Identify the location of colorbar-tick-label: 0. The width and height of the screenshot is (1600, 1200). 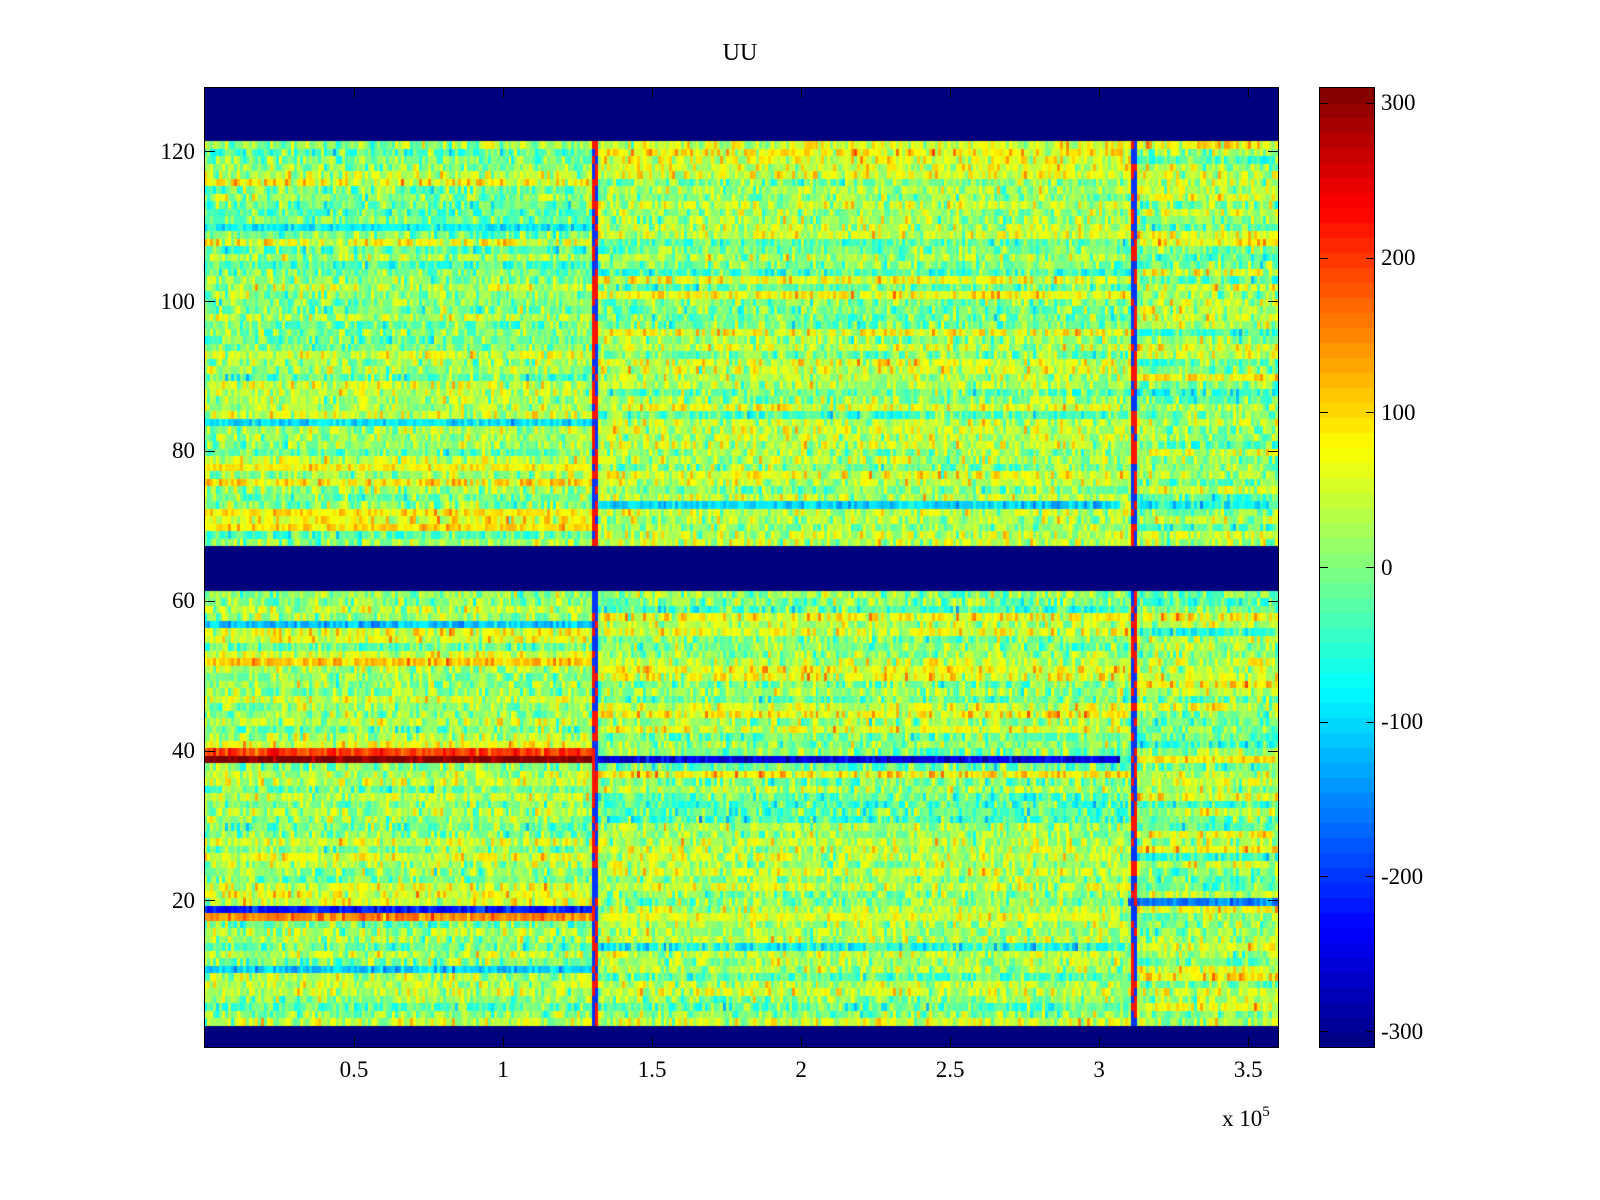
(1387, 567).